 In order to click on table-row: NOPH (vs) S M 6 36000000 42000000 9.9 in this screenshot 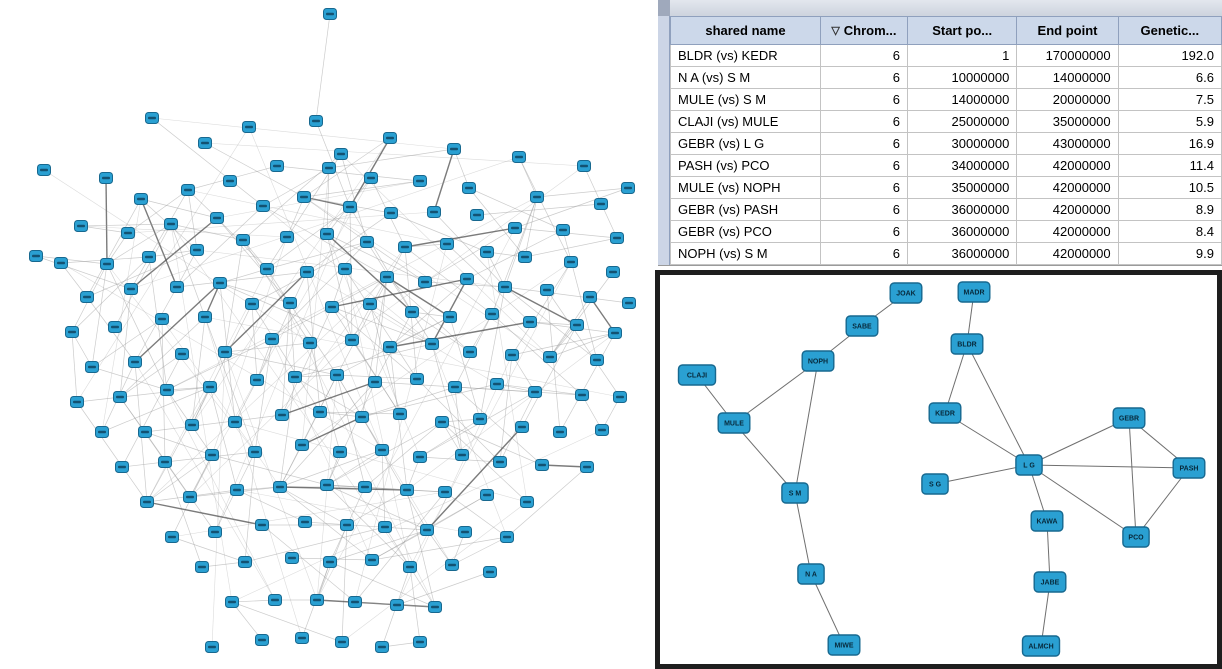, I will do `click(946, 253)`.